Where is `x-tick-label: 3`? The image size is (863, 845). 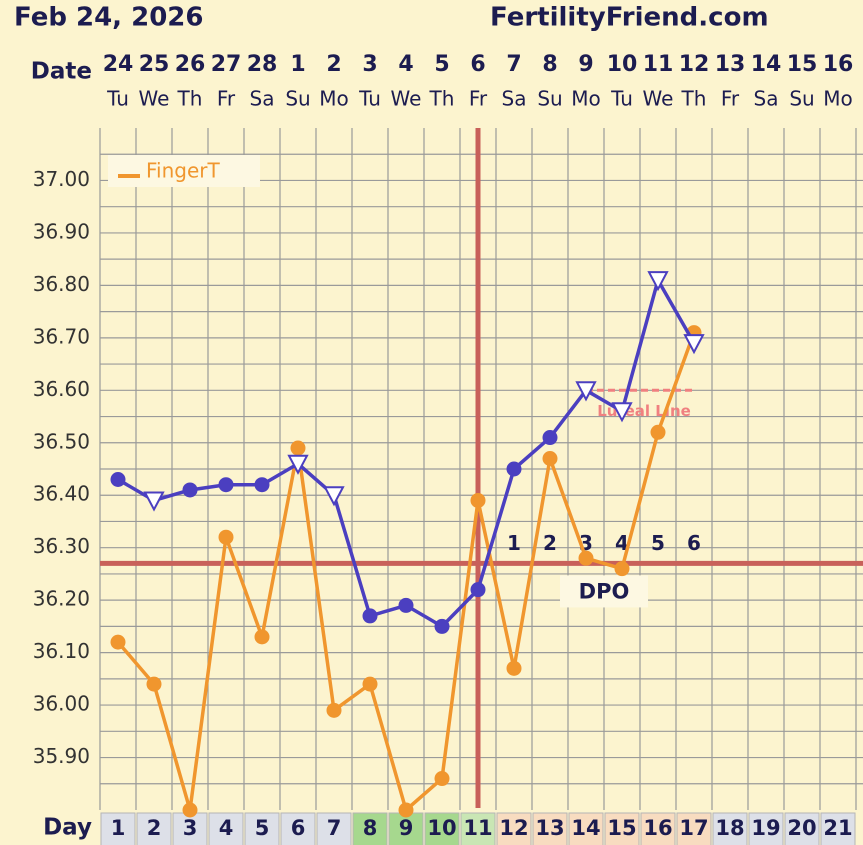 x-tick-label: 3 is located at coordinates (190, 828).